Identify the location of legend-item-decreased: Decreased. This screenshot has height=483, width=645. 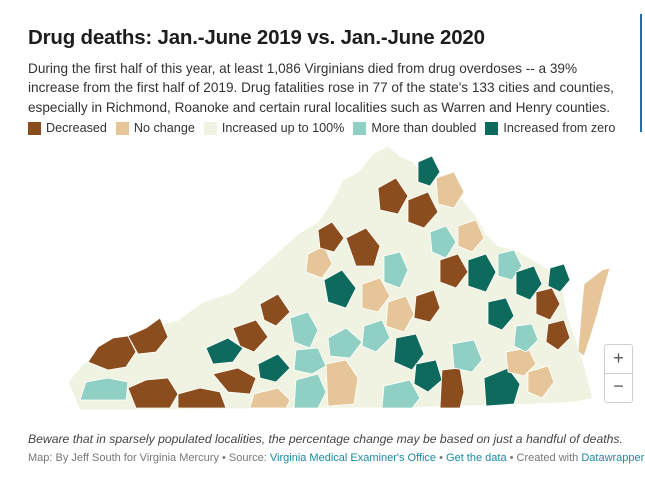
(67, 128).